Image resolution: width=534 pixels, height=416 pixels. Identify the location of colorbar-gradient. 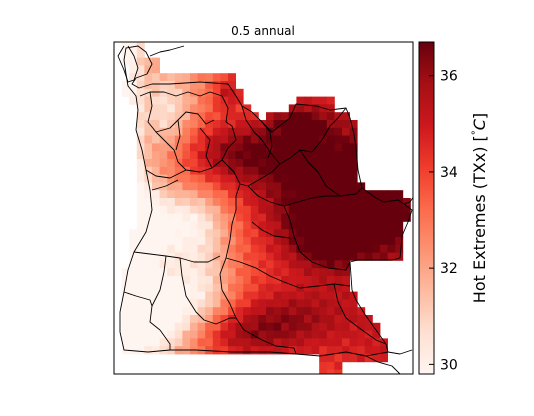
(426, 208).